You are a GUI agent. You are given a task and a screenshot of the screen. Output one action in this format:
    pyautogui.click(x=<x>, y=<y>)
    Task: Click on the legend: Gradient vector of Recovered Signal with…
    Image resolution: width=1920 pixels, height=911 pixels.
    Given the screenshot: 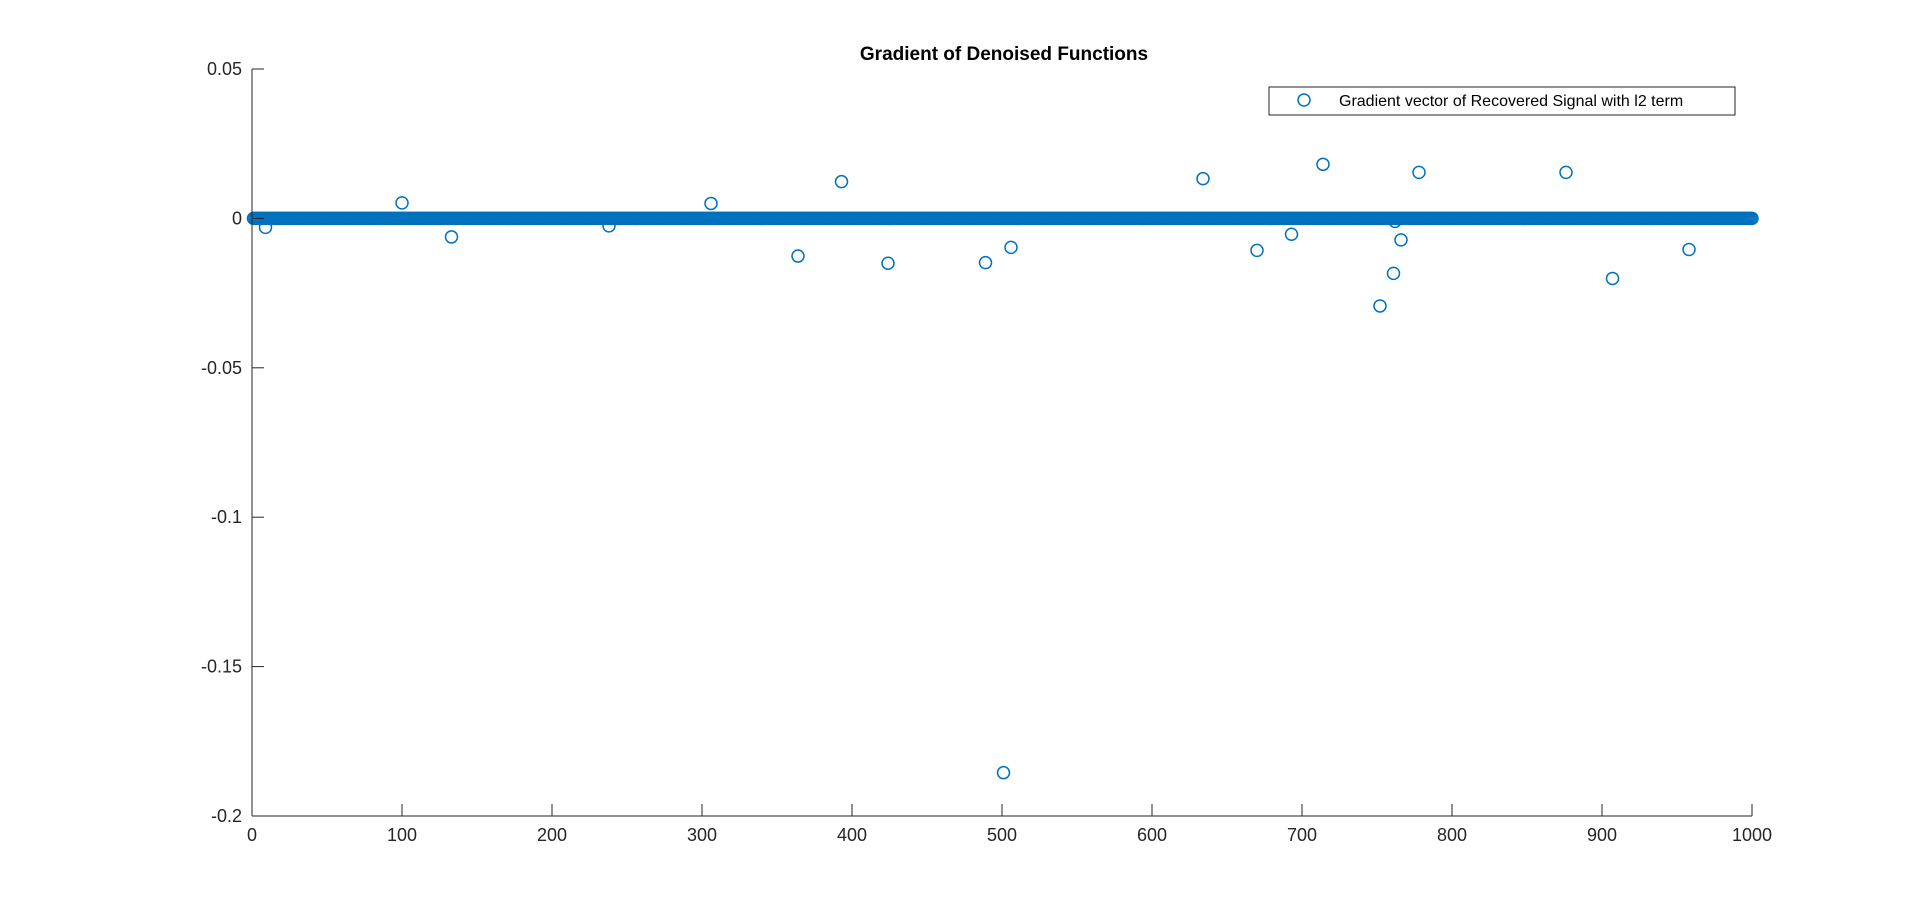 What is the action you would take?
    pyautogui.click(x=1502, y=101)
    